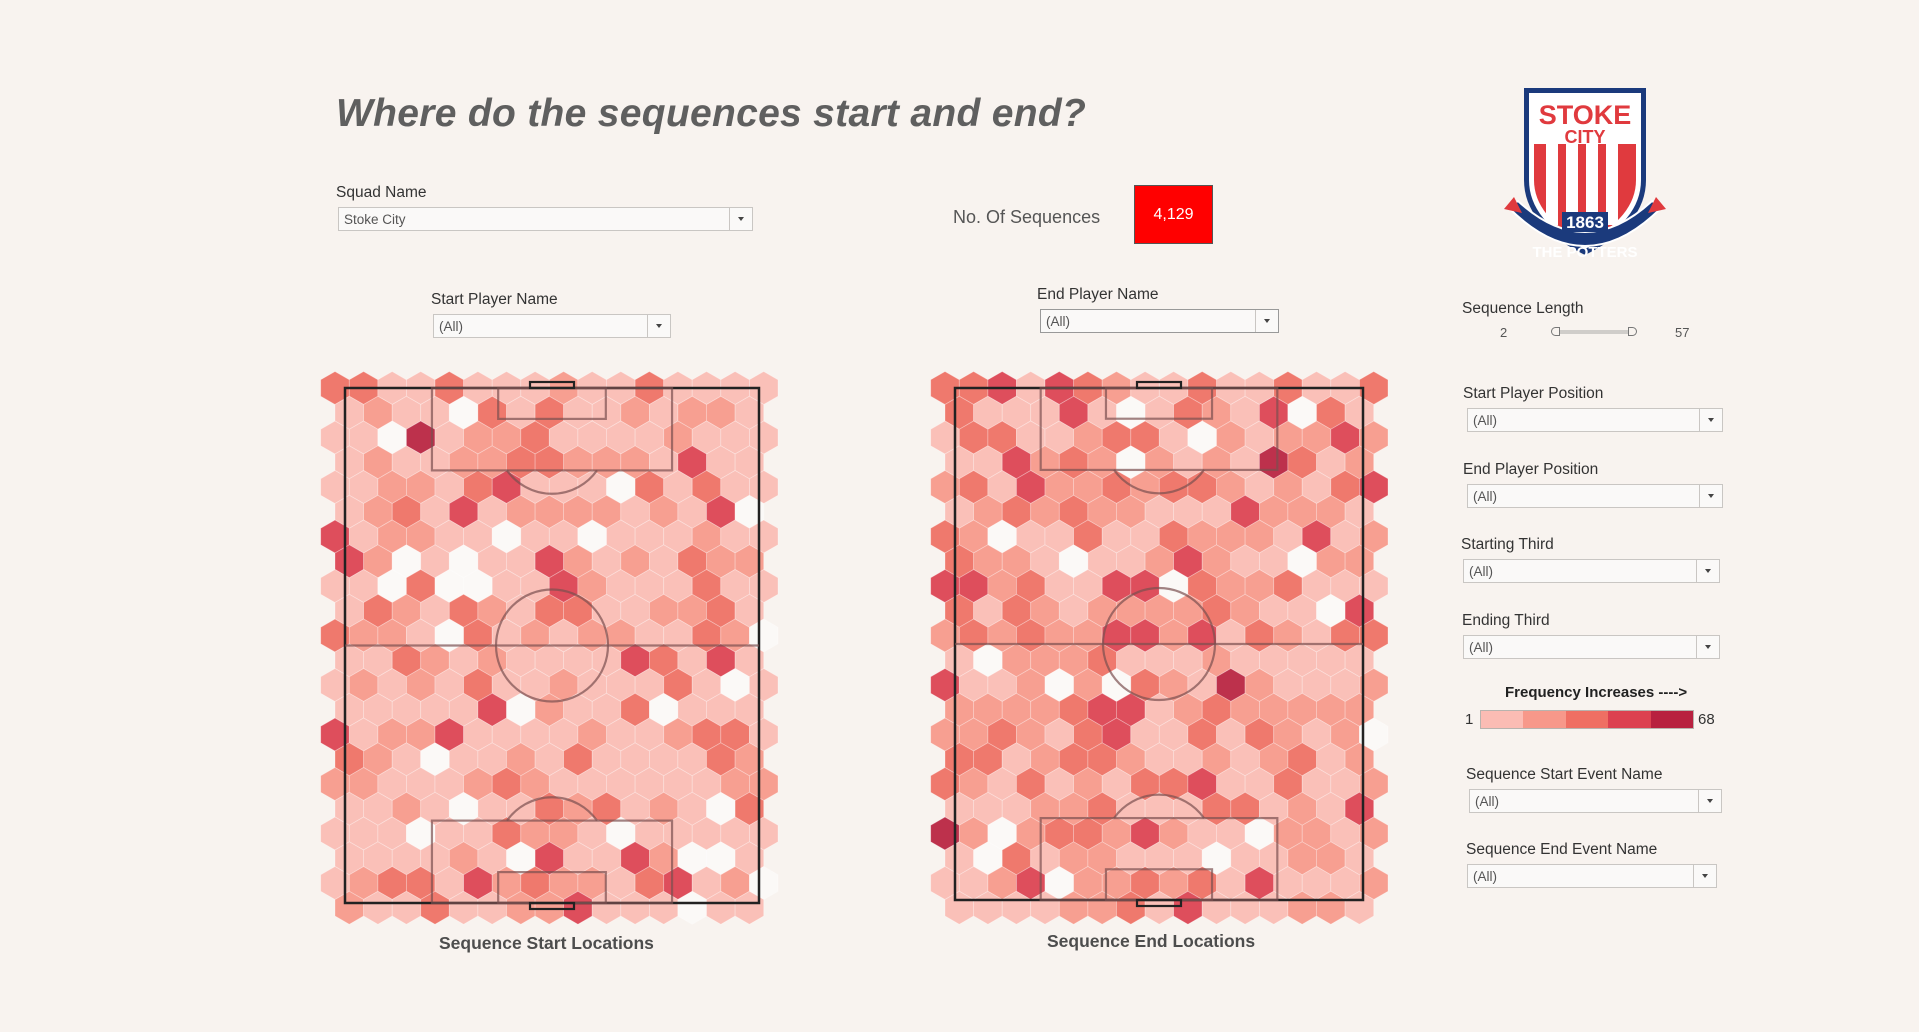  What do you see at coordinates (1531, 469) in the screenshot?
I see `end-player-position-label: End Player Position` at bounding box center [1531, 469].